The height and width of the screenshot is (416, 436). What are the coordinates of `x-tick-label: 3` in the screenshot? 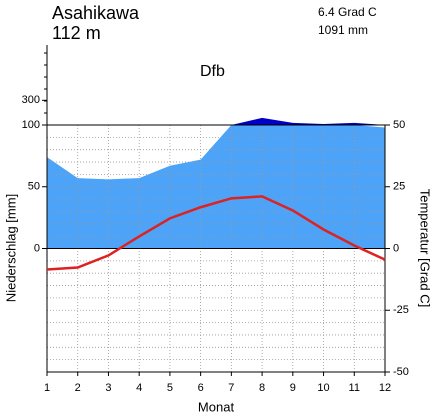 It's located at (108, 388).